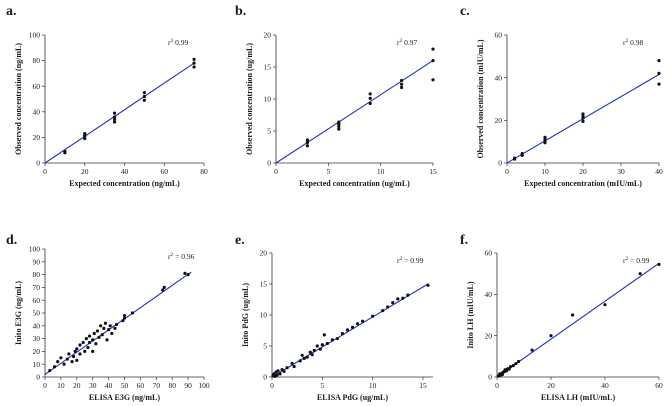 Image resolution: width=669 pixels, height=406 pixels. Describe the element at coordinates (125, 385) in the screenshot. I see `x-tick-label: 50` at that location.